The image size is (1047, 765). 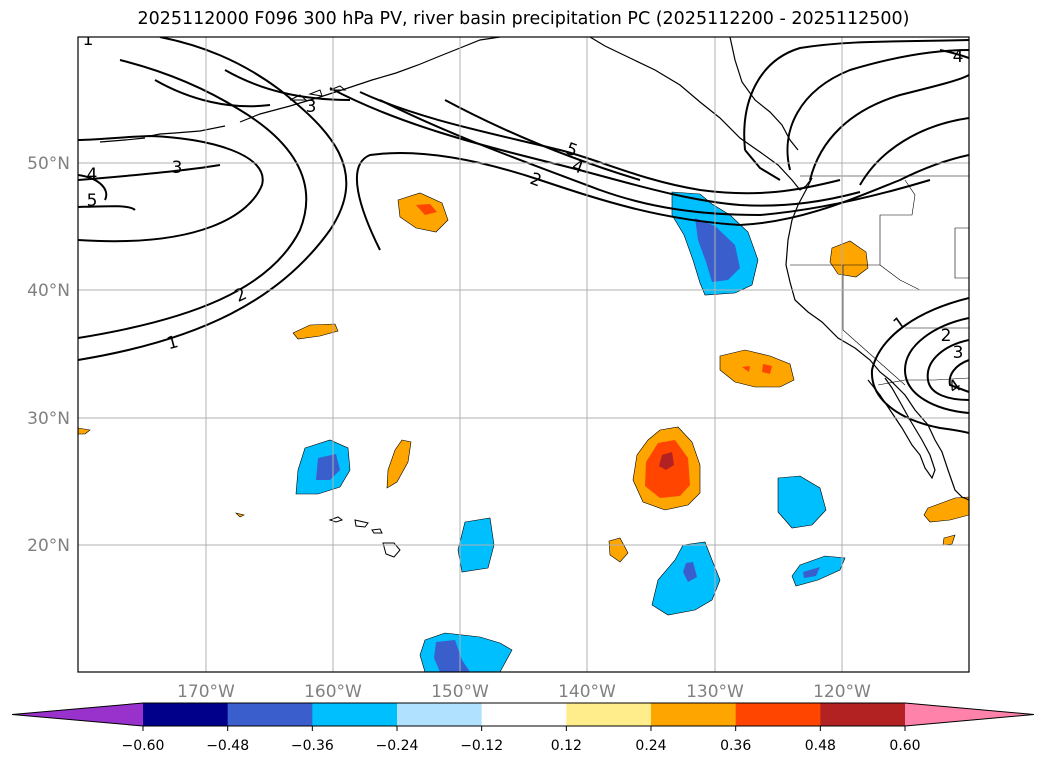 What do you see at coordinates (715, 692) in the screenshot?
I see `lon-label: 130°W` at bounding box center [715, 692].